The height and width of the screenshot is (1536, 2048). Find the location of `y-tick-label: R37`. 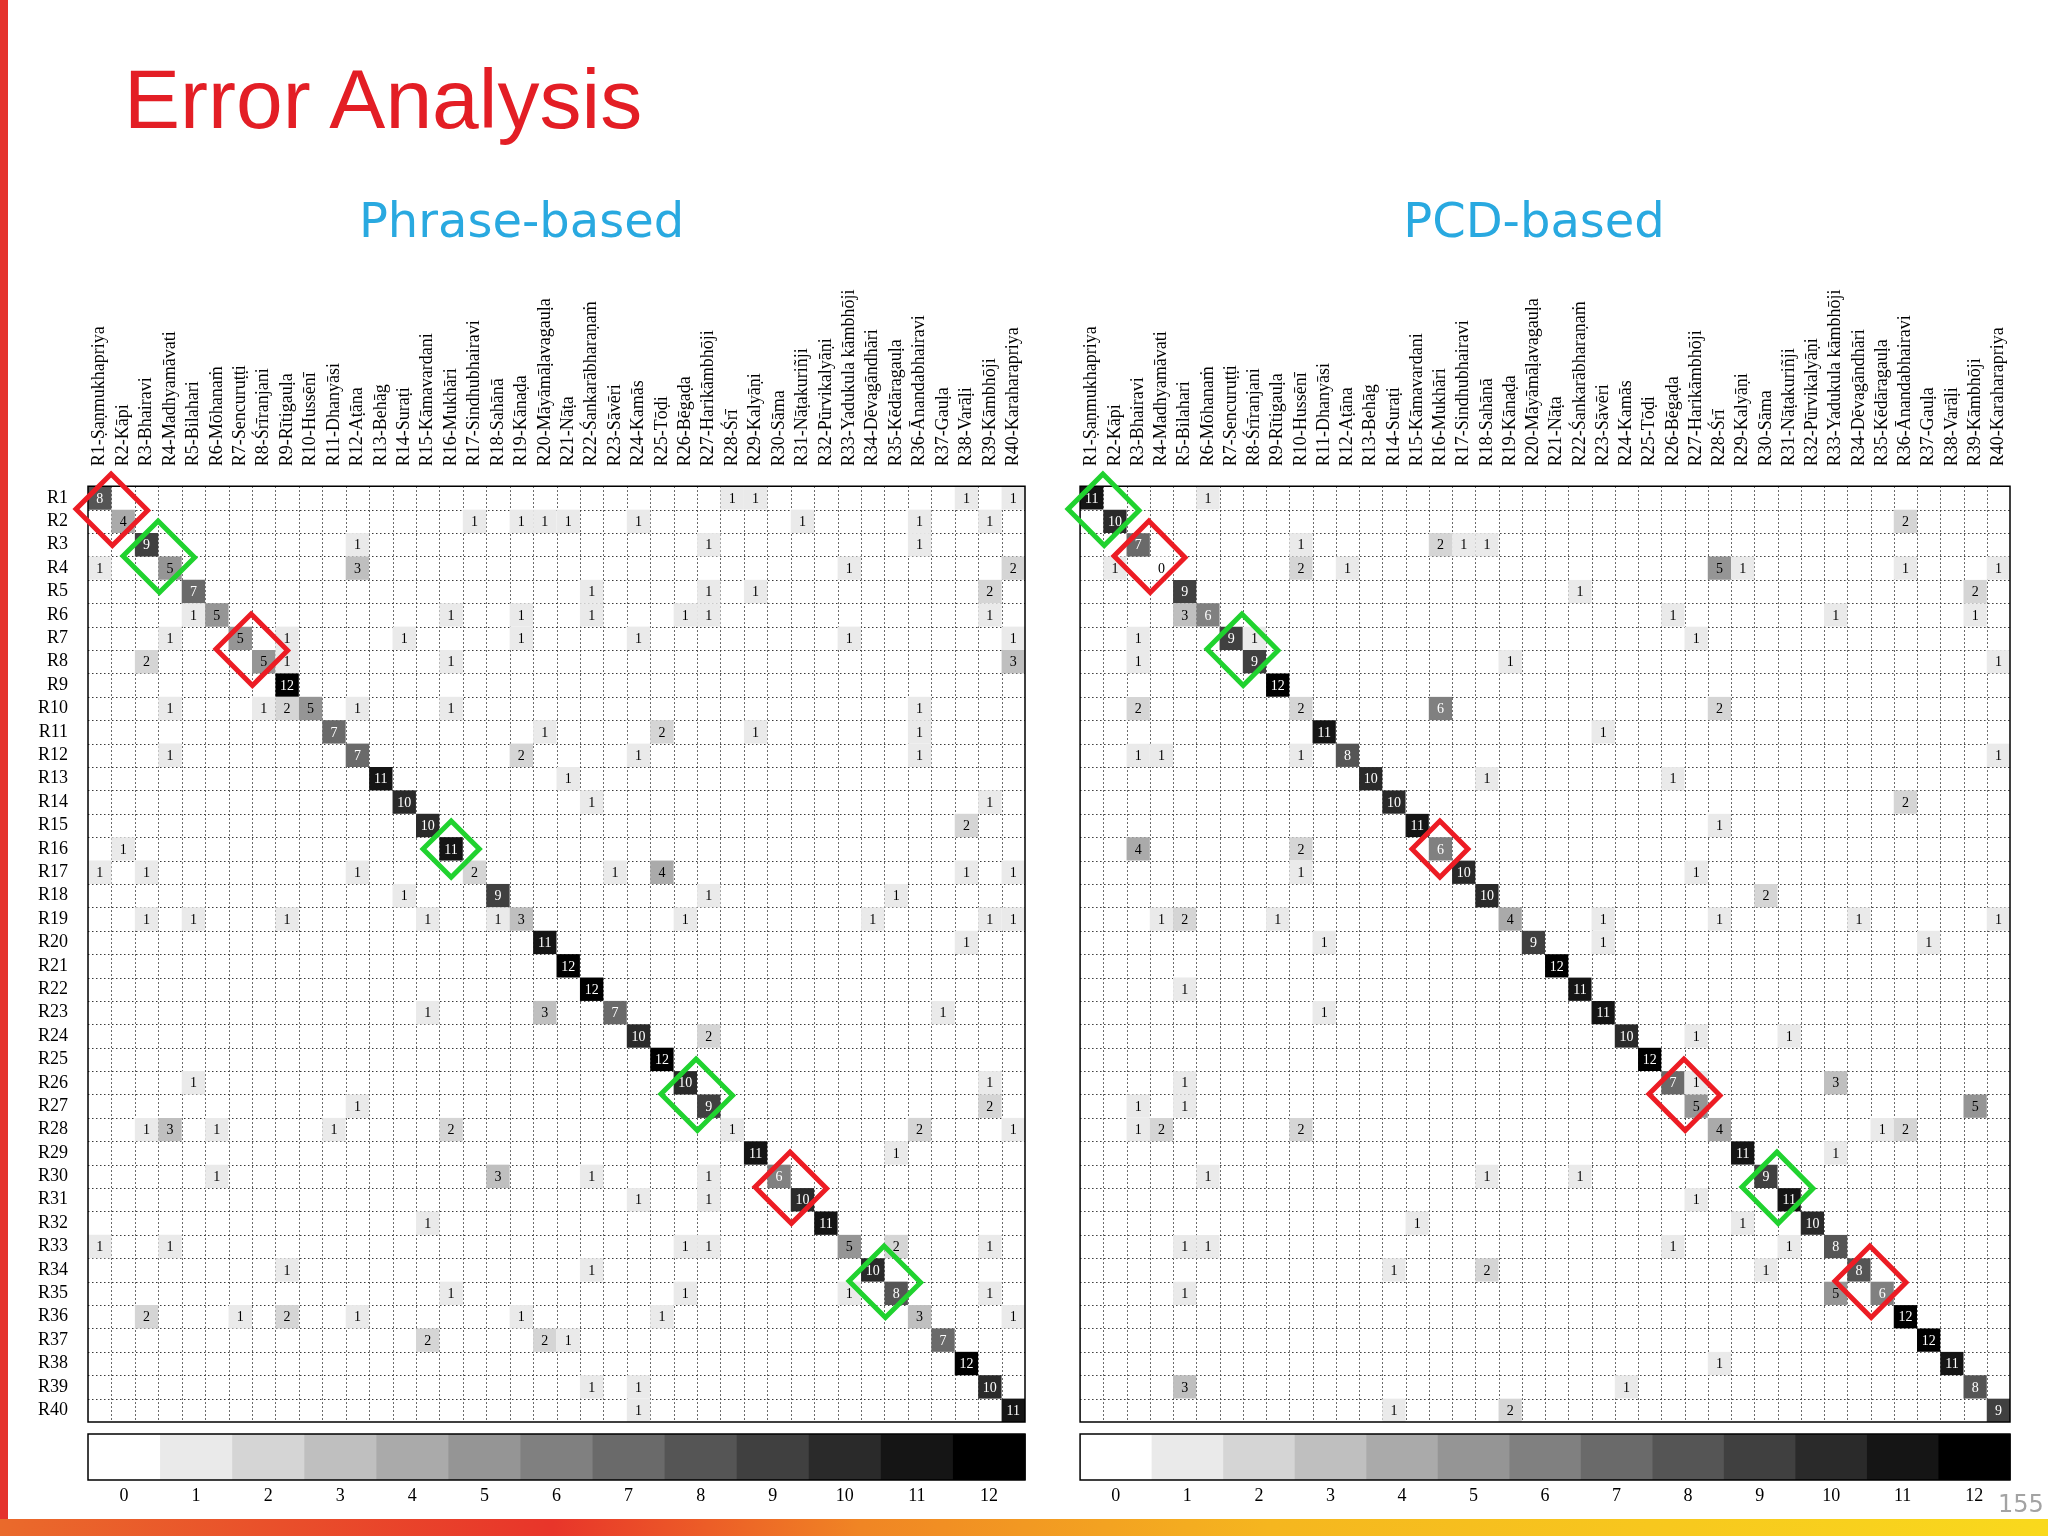

y-tick-label: R37 is located at coordinates (53, 1338).